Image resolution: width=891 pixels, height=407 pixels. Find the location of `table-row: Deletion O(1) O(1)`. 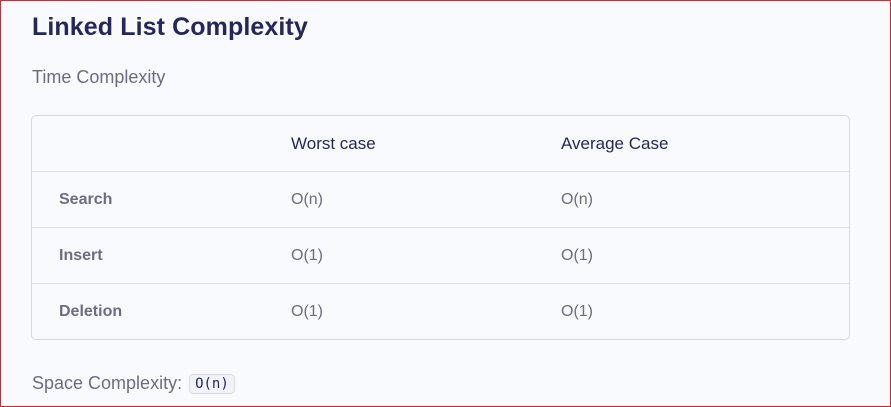

table-row: Deletion O(1) O(1) is located at coordinates (440, 311).